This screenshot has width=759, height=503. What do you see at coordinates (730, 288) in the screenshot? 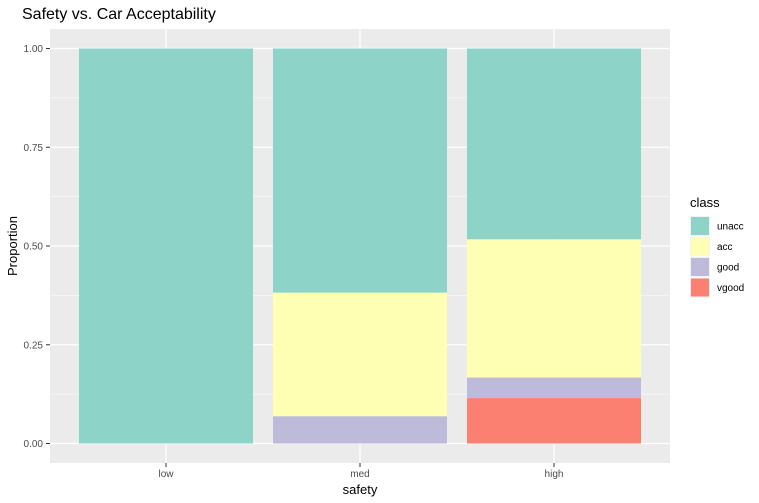
I see `legend-label-vgood: vgood` at bounding box center [730, 288].